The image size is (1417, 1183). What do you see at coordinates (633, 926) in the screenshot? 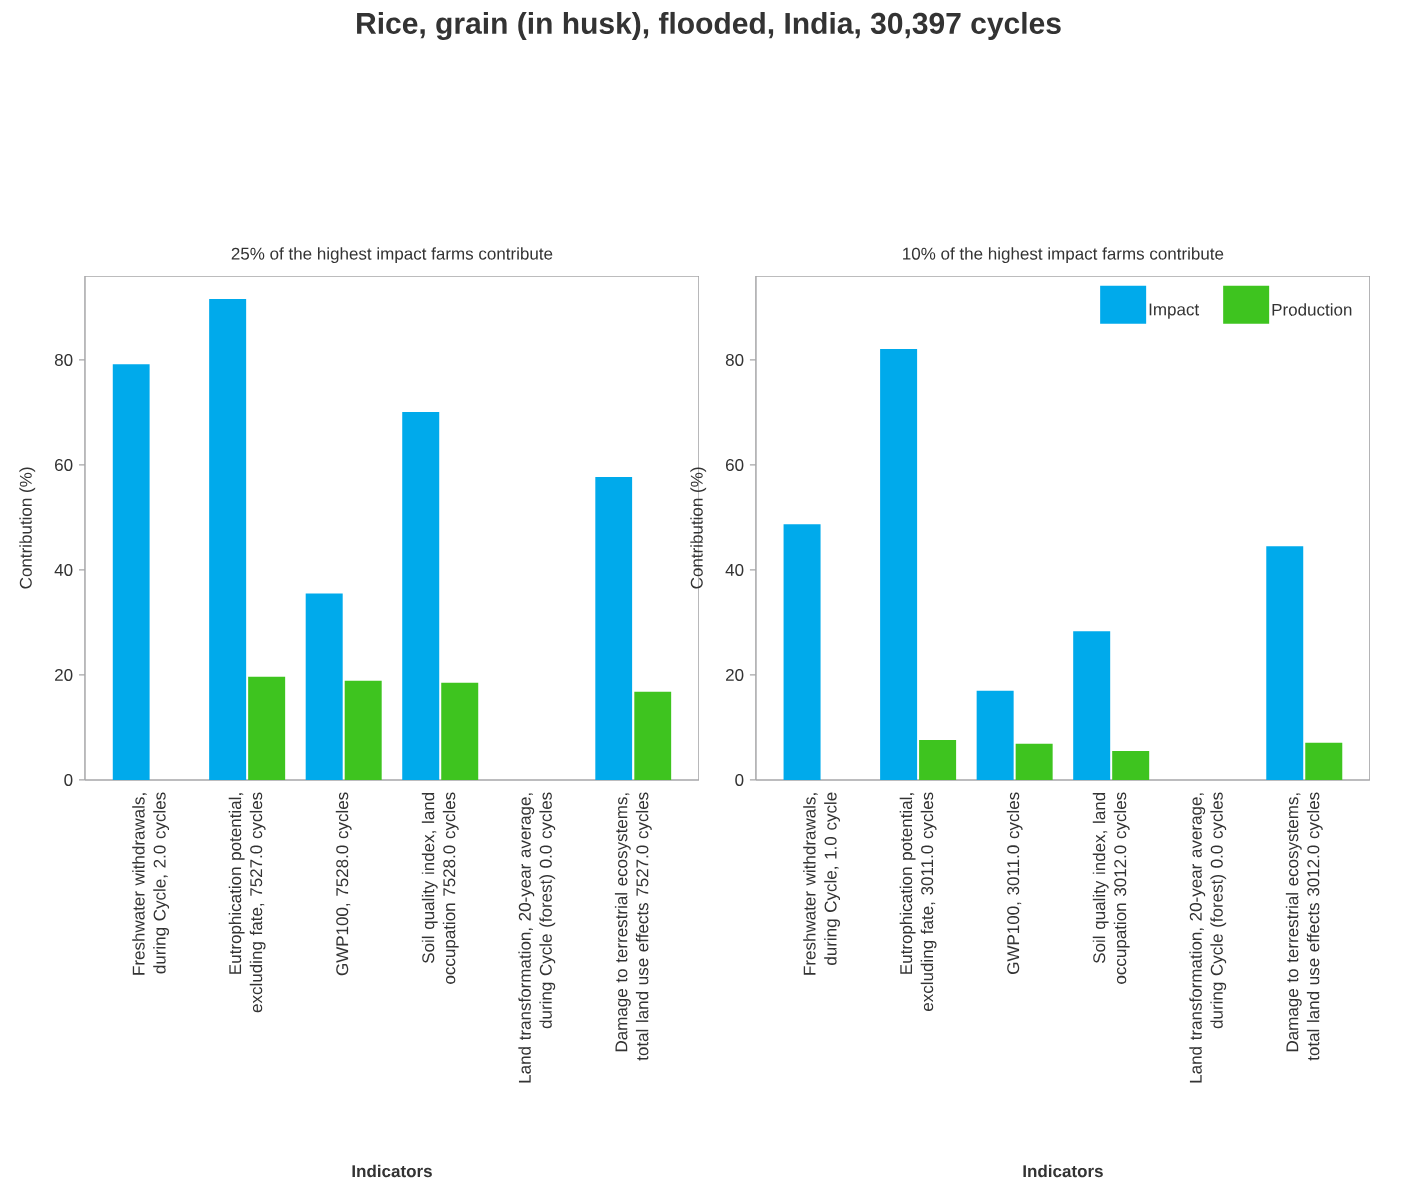
I see `x-tick-label: Damage to terrestrial ecosystems, total land use effects 7527.0 cycles` at bounding box center [633, 926].